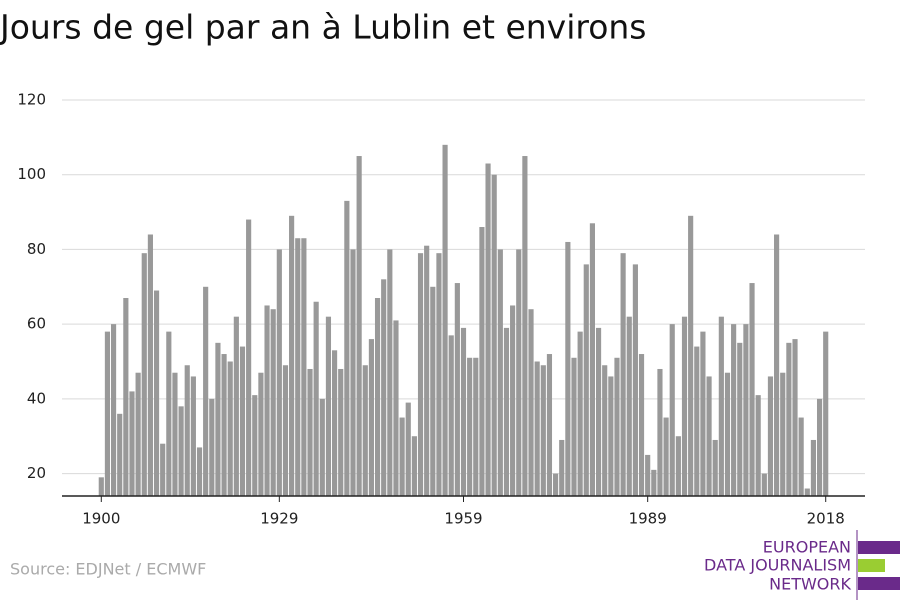 The width and height of the screenshot is (900, 600). I want to click on x-tick-label: 1989, so click(648, 519).